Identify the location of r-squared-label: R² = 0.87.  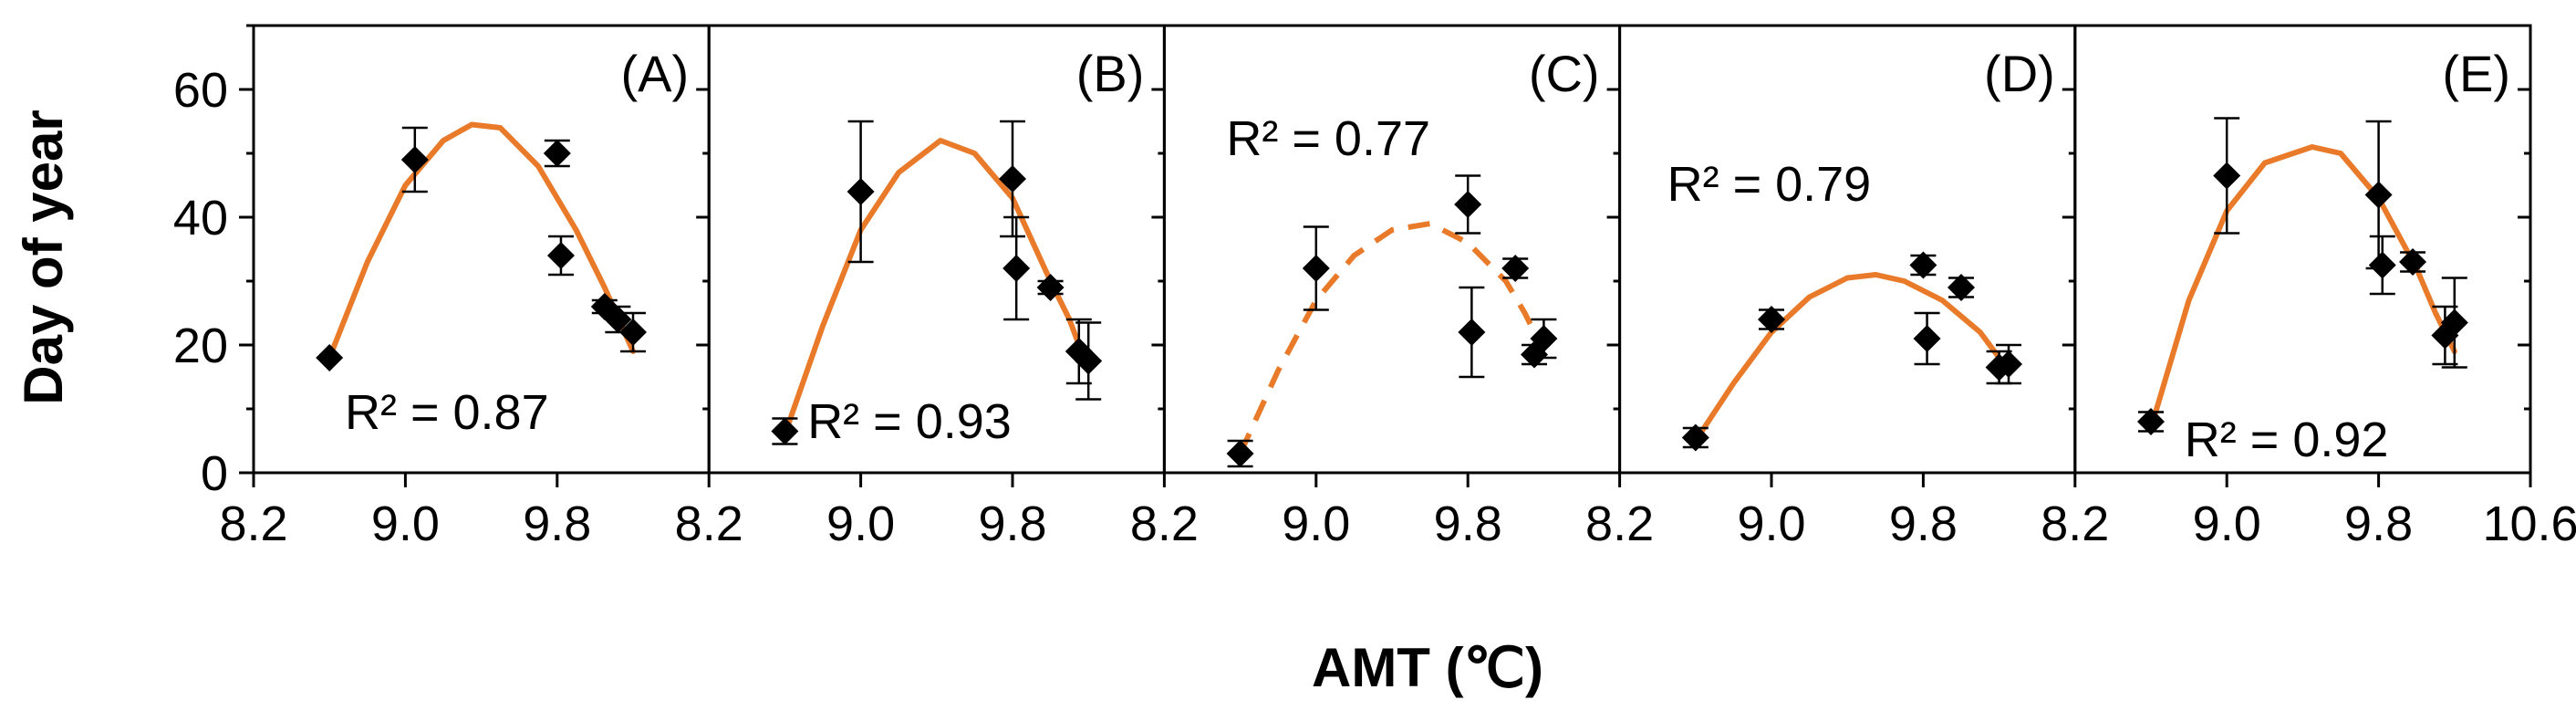
(447, 412).